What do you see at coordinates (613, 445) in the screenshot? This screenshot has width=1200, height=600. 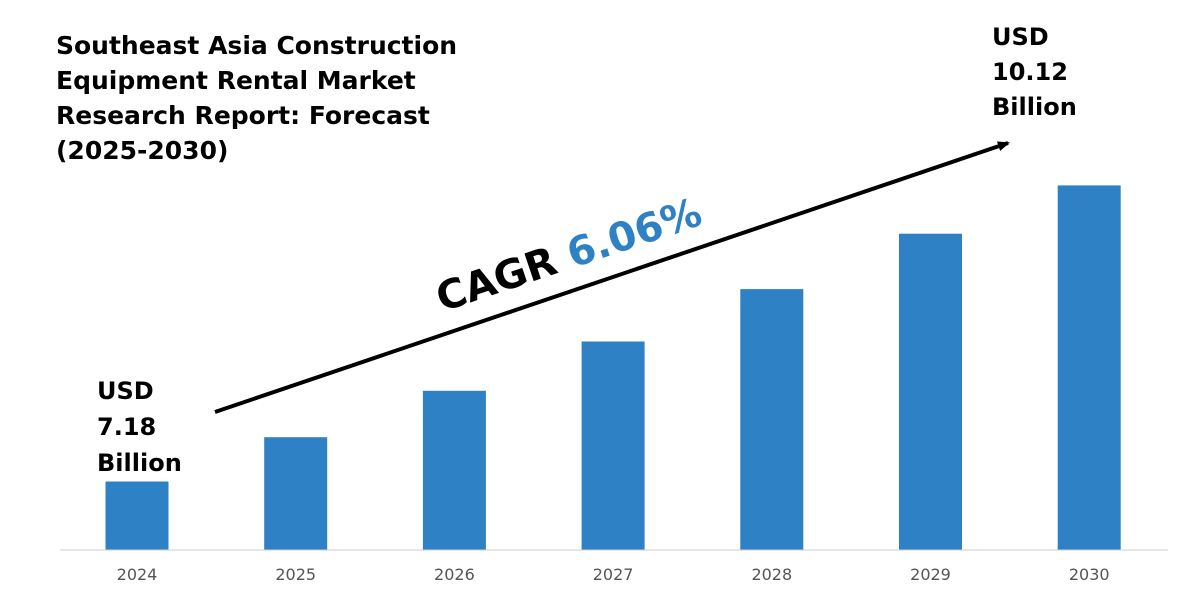 I see `bar-2027` at bounding box center [613, 445].